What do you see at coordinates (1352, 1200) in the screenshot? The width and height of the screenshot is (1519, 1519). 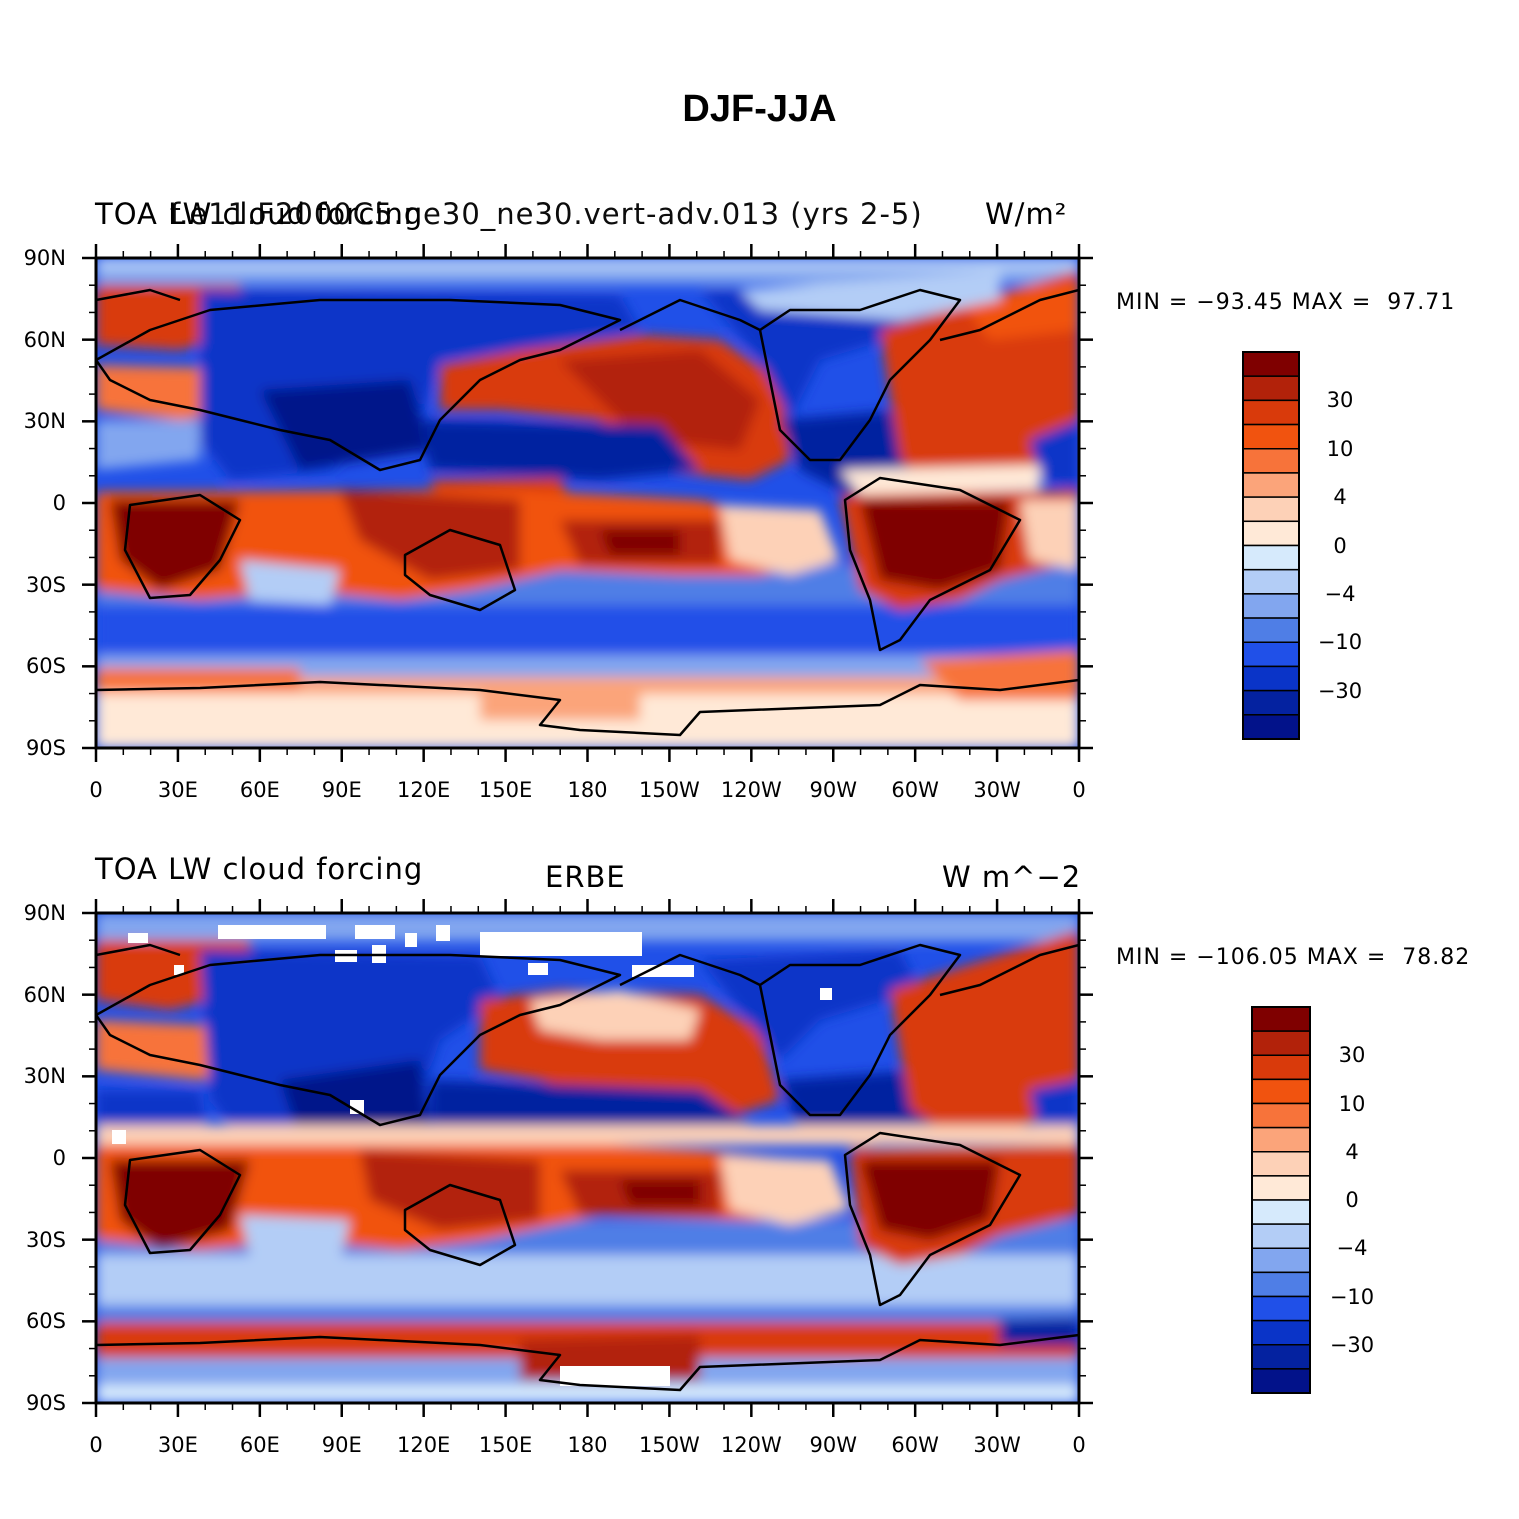 I see `colorbar2-label: 0` at bounding box center [1352, 1200].